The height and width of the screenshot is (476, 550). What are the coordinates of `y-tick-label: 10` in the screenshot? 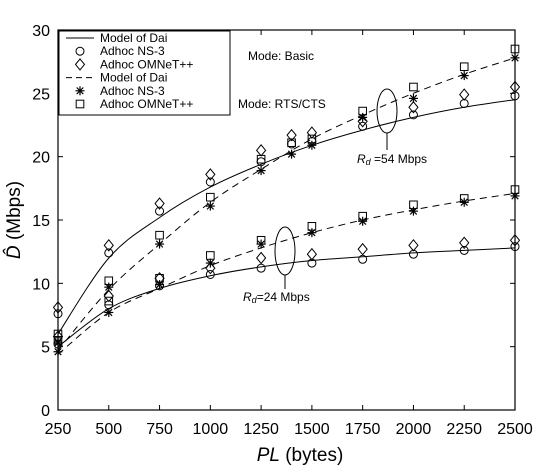 It's located at (41, 284).